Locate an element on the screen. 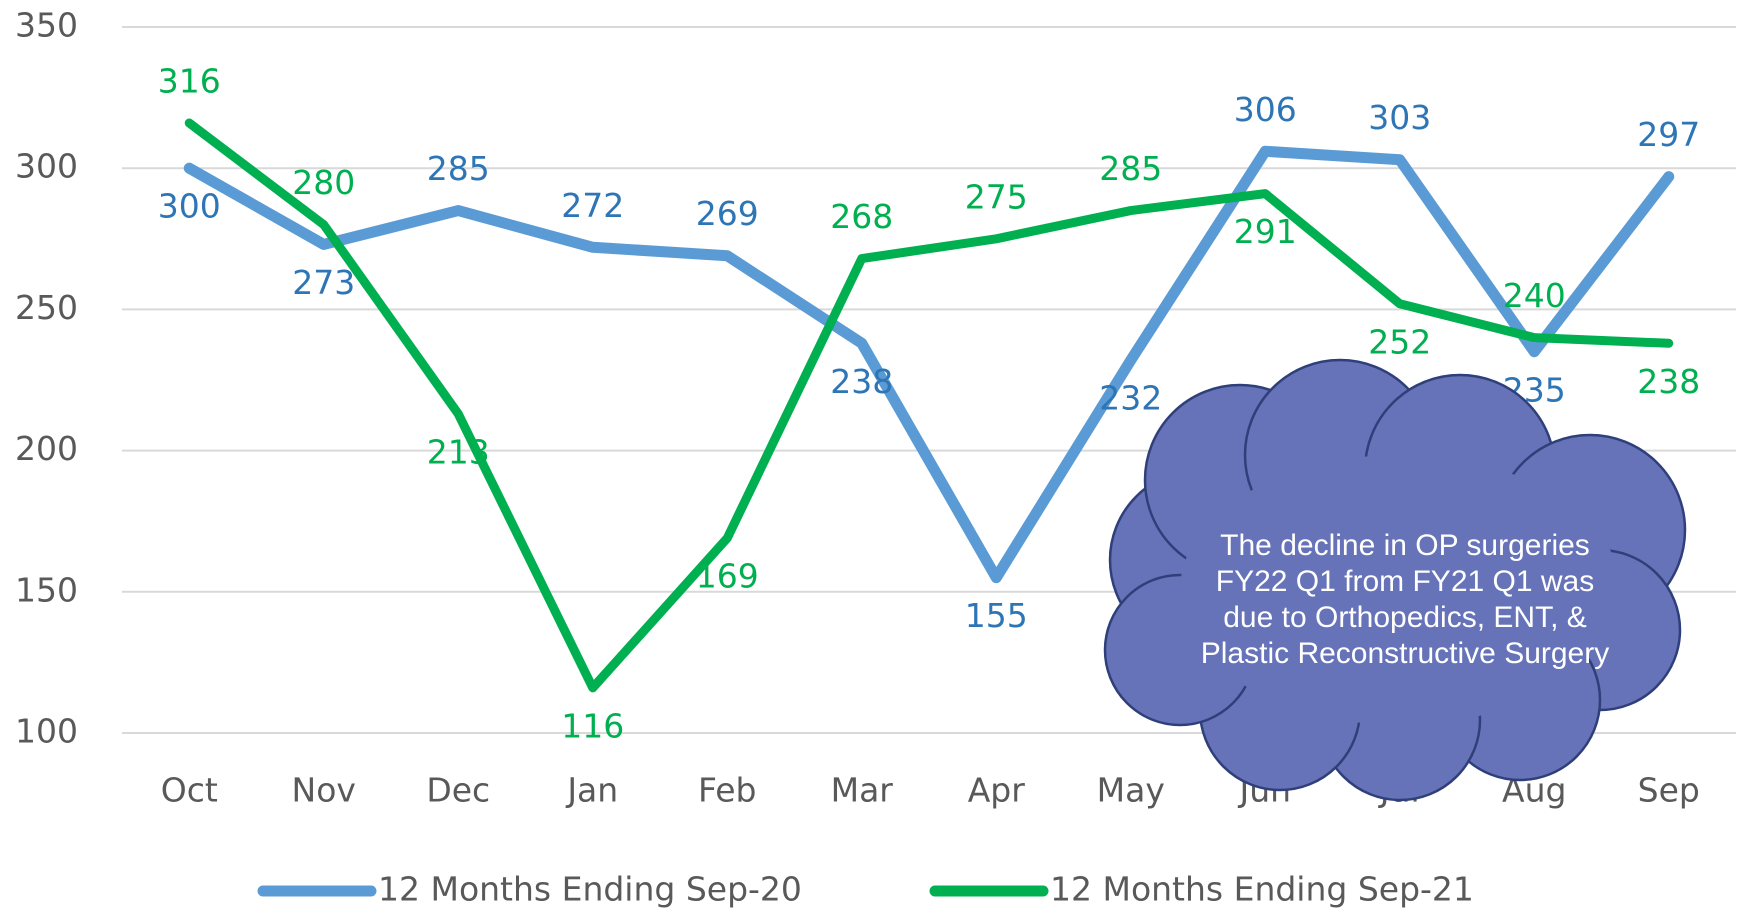  data-label: 273 is located at coordinates (323, 282).